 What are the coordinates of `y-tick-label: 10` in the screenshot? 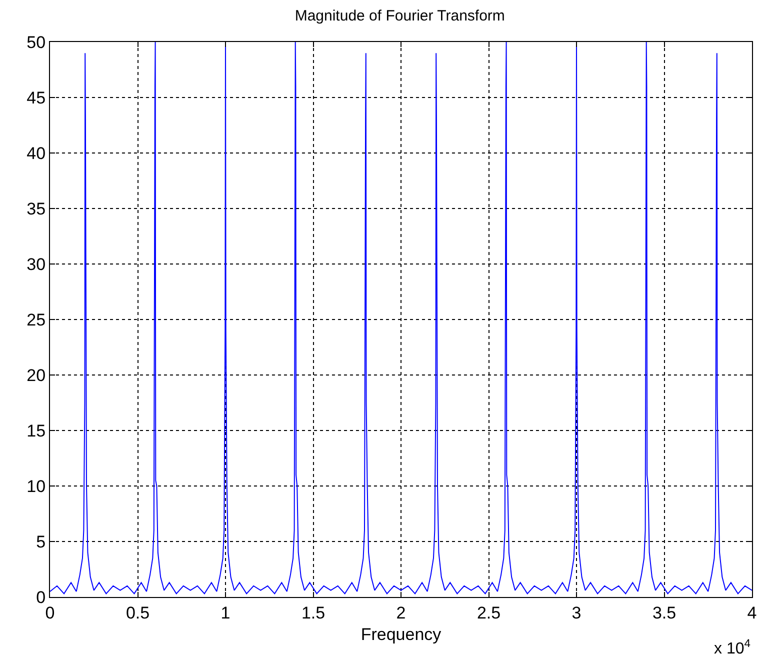 It's located at (36, 486).